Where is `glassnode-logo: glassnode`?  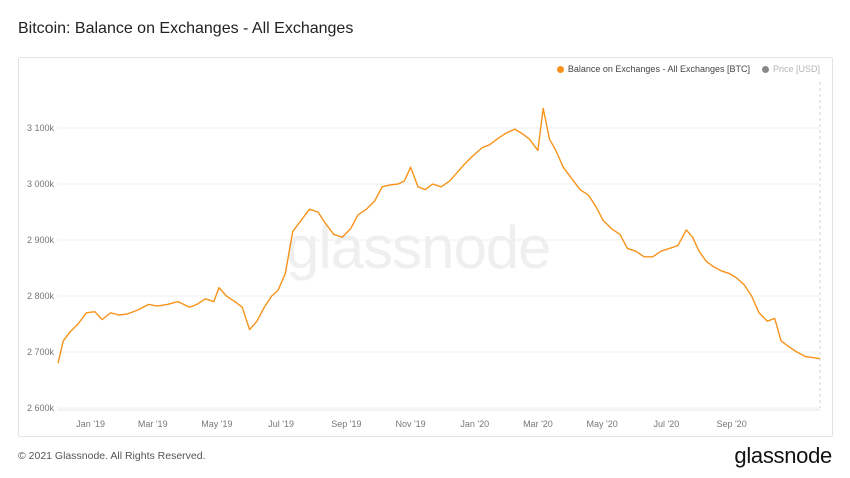
glassnode-logo: glassnode is located at coordinates (783, 455).